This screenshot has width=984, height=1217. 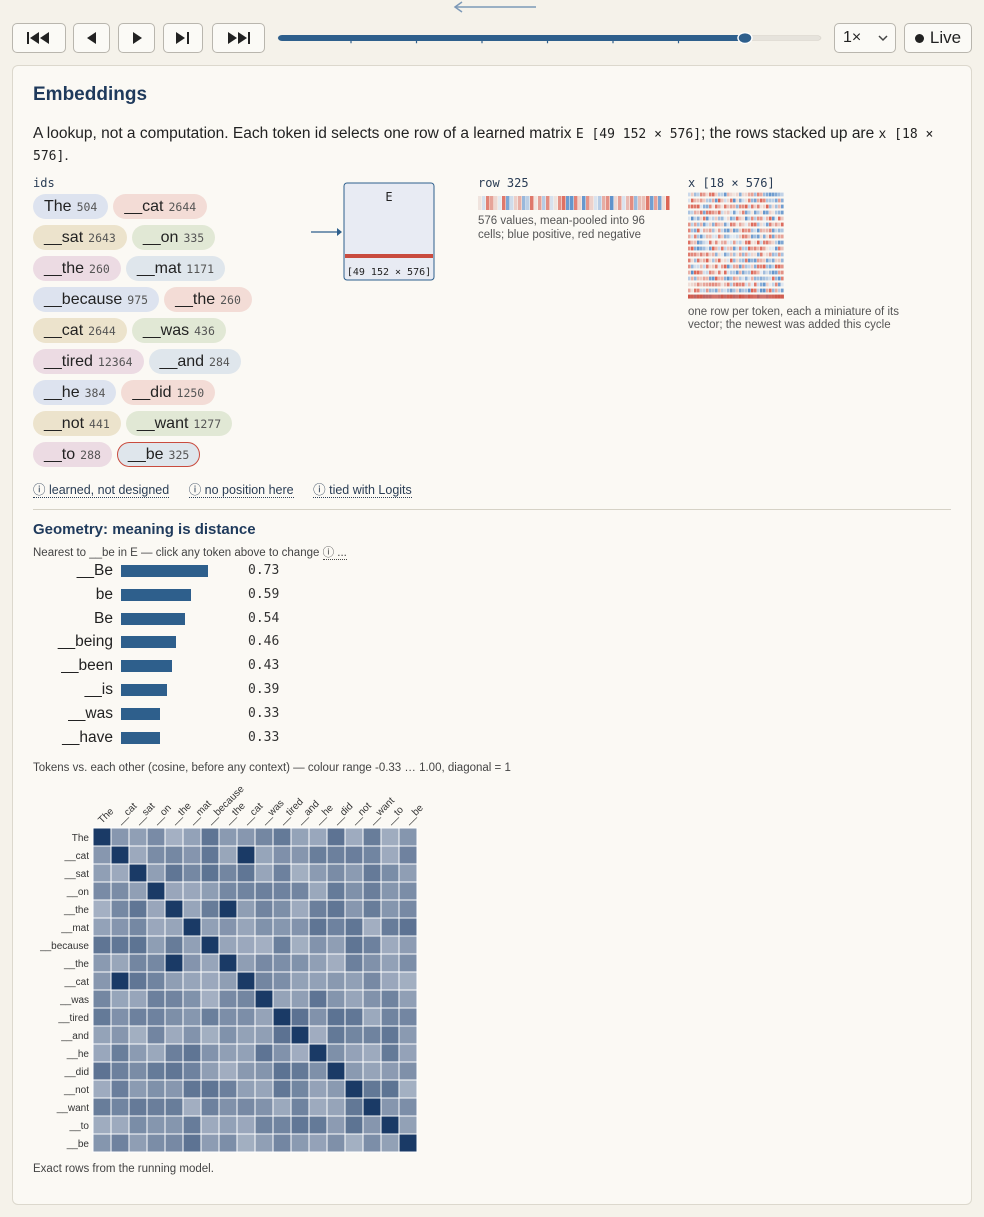 What do you see at coordinates (168, 392) in the screenshot?
I see `token-chip: __did 1250` at bounding box center [168, 392].